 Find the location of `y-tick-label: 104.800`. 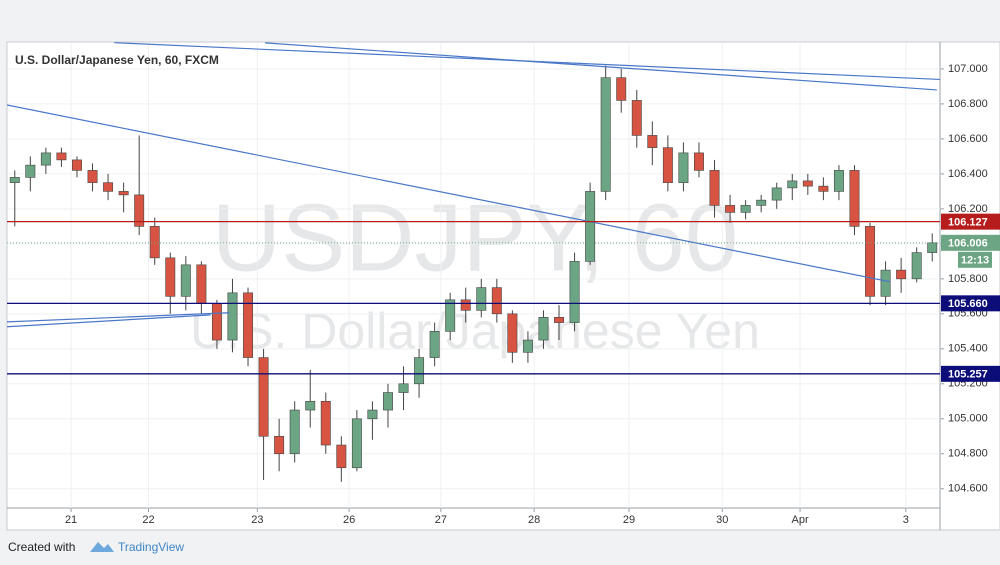

y-tick-label: 104.800 is located at coordinates (968, 454).